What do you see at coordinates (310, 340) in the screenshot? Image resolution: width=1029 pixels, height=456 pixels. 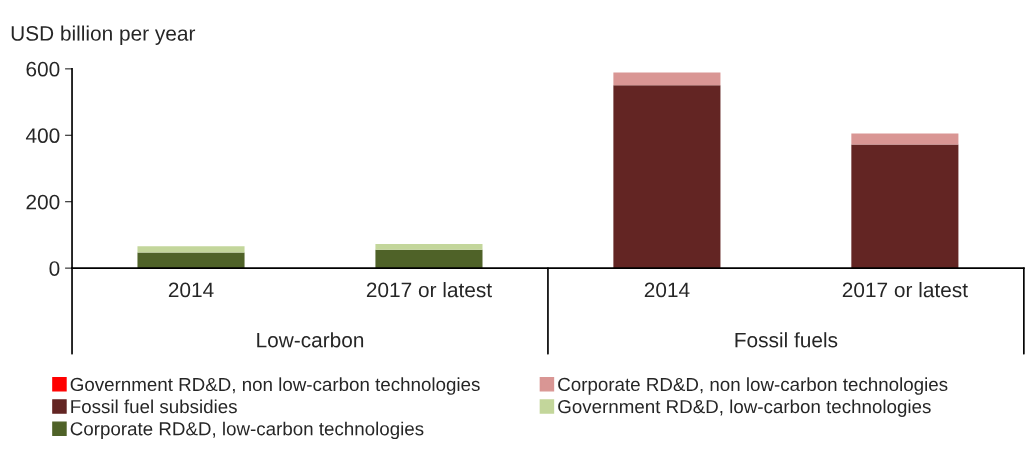 I see `text: Low-carbon` at bounding box center [310, 340].